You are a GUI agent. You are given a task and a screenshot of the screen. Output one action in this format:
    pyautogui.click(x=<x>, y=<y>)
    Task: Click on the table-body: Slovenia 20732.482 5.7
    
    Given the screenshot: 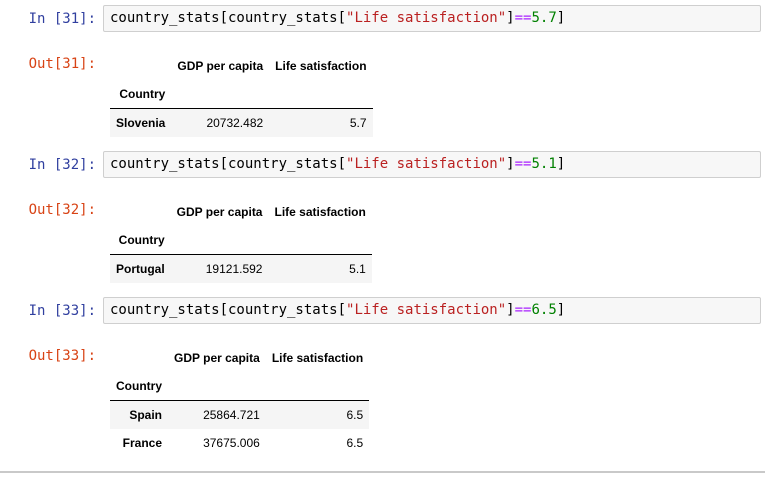 What is the action you would take?
    pyautogui.click(x=241, y=122)
    